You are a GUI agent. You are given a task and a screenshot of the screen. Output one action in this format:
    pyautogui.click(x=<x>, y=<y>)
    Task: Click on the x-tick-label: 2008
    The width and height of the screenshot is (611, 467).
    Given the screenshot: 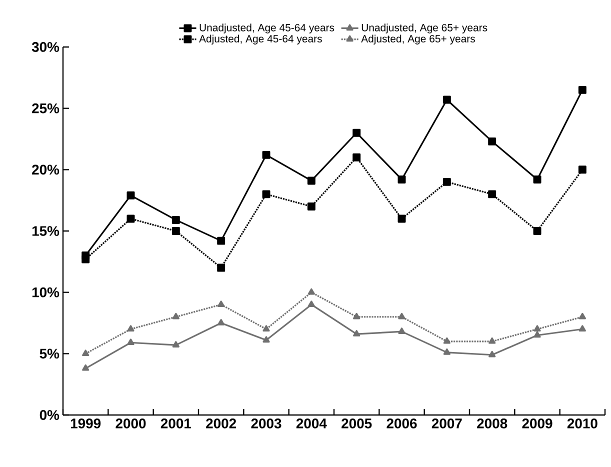 What is the action you would take?
    pyautogui.click(x=492, y=423)
    